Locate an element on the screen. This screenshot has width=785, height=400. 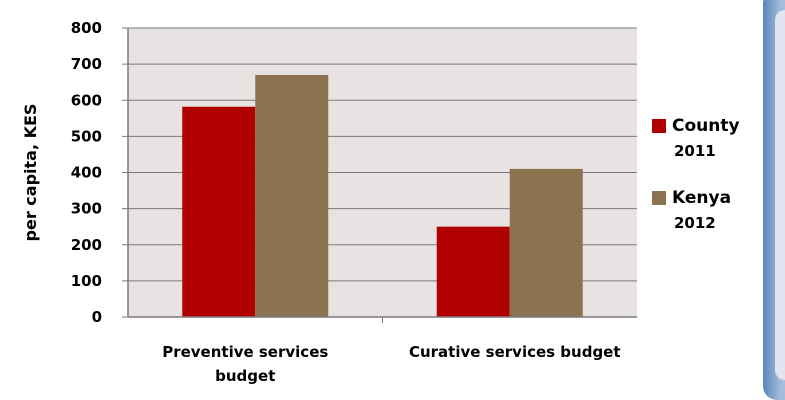
legend-swatch-kenya is located at coordinates (659, 198).